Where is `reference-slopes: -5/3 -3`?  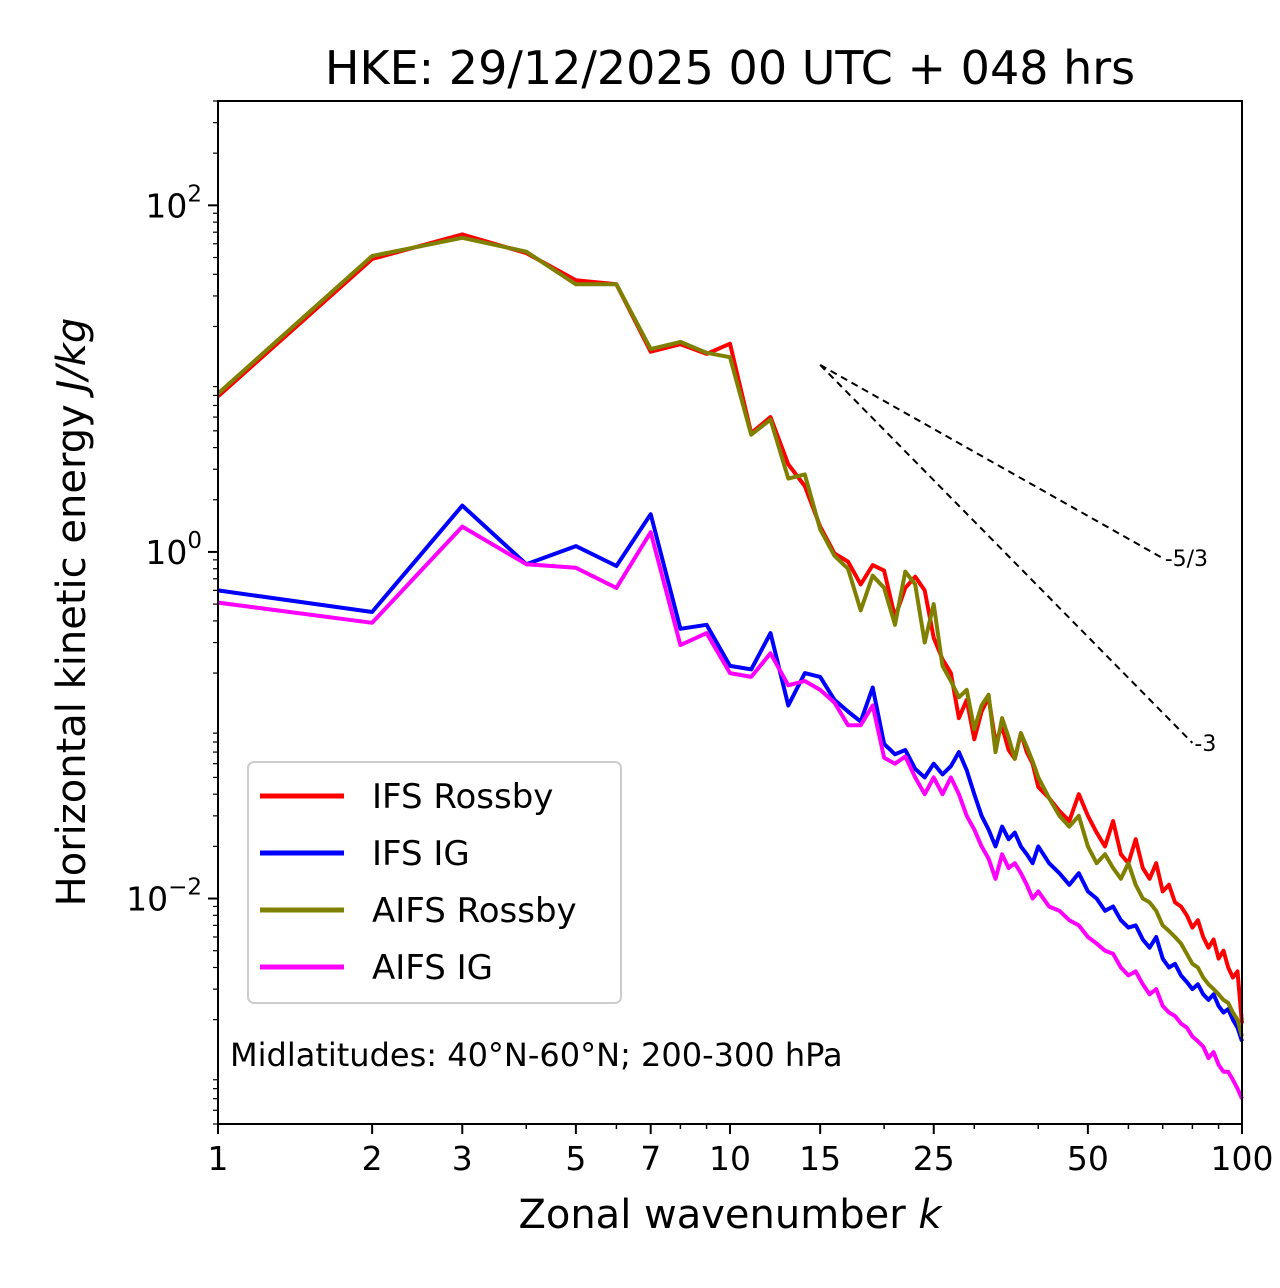 reference-slopes: -5/3 -3 is located at coordinates (1017, 560).